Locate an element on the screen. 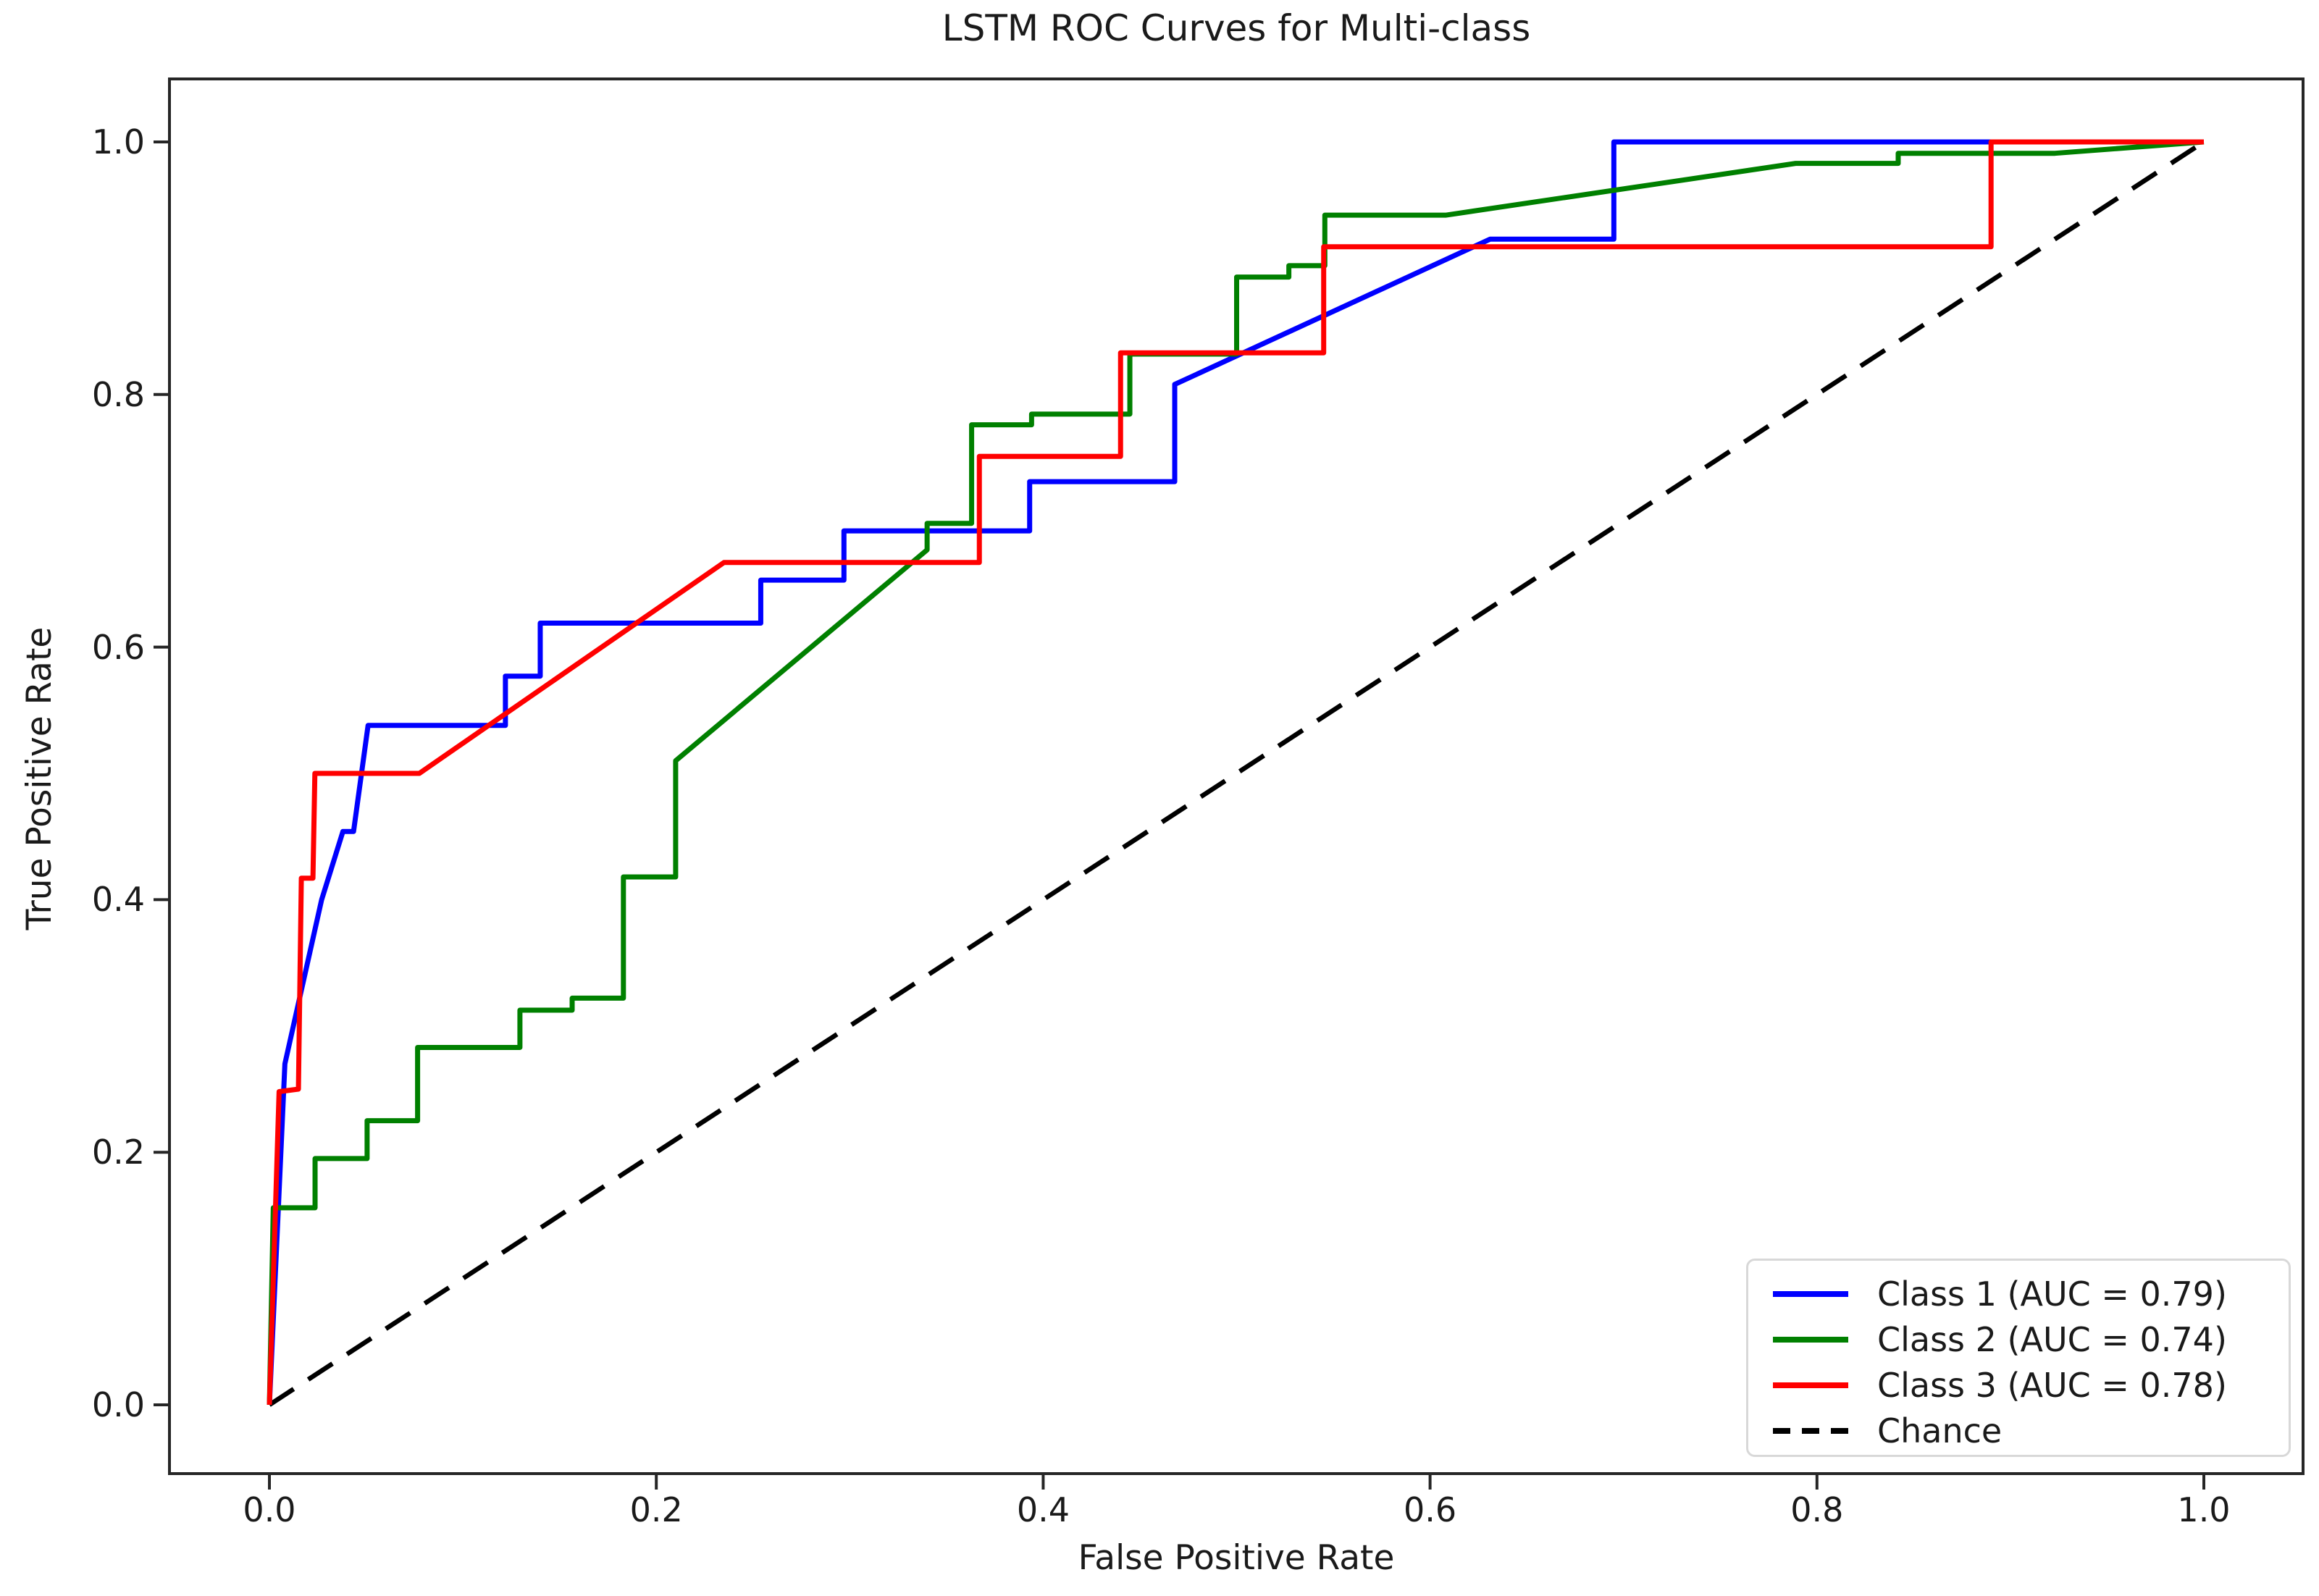  x-tick-label: 1.0 is located at coordinates (2204, 1509).